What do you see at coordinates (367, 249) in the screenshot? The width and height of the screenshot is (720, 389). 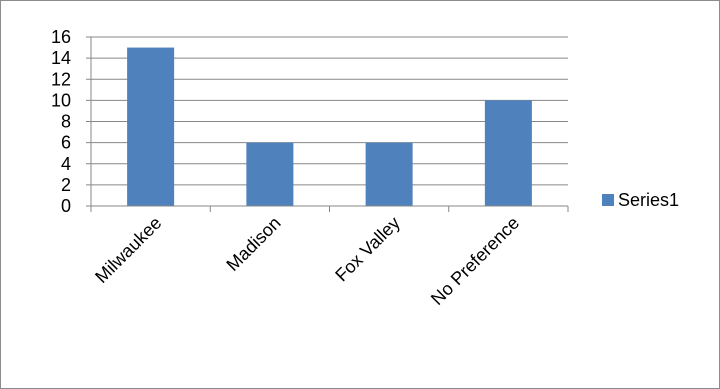 I see `x-category-label: Fox Valley` at bounding box center [367, 249].